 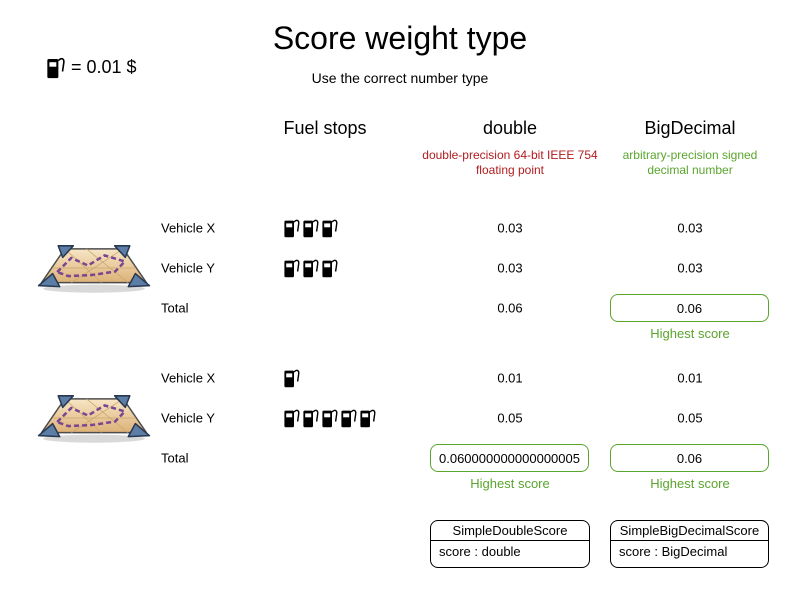 I want to click on page-title: Score weight type, so click(x=400, y=38).